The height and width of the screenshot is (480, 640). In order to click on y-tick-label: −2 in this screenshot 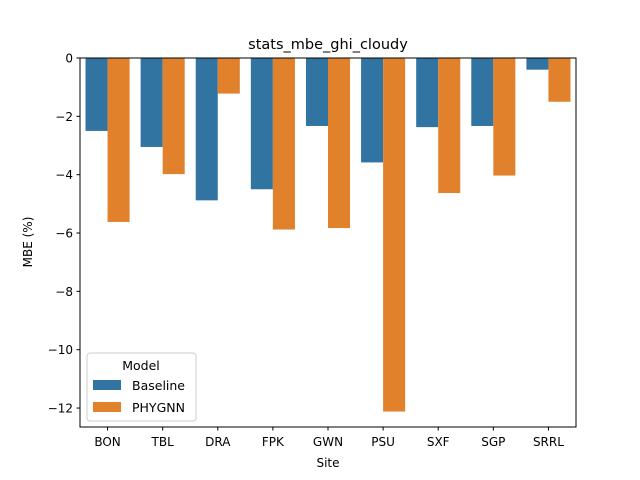, I will do `click(64, 117)`.